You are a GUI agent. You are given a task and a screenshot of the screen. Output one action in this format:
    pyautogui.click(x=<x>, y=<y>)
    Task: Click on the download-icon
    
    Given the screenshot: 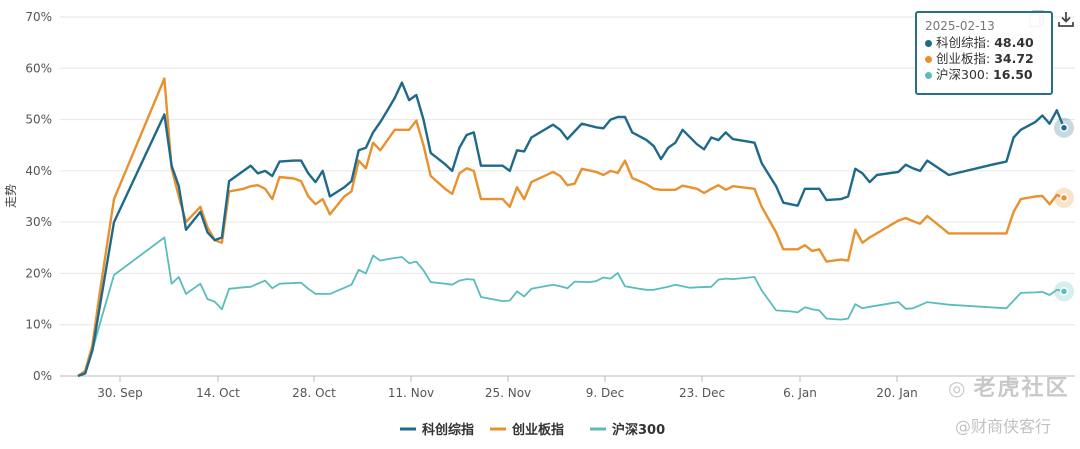 What is the action you would take?
    pyautogui.click(x=1066, y=19)
    